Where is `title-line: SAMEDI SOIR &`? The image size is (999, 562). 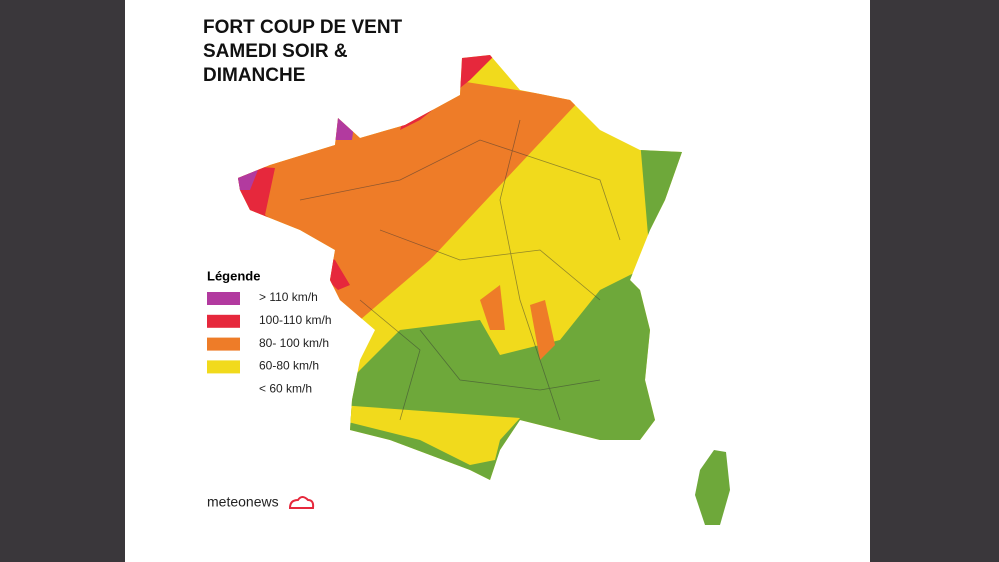 title-line: SAMEDI SOIR & is located at coordinates (275, 51).